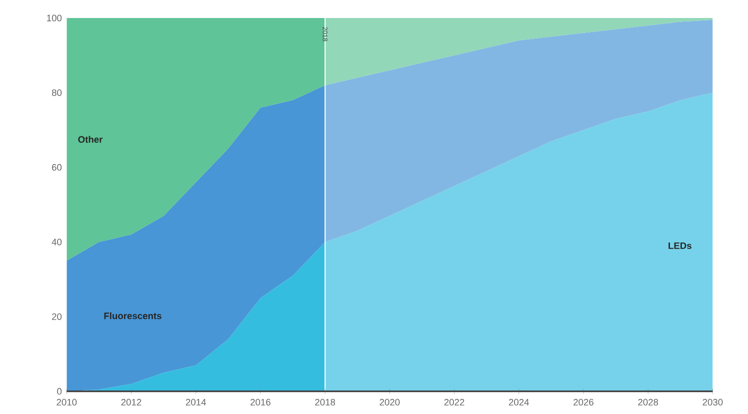 Image resolution: width=748 pixels, height=414 pixels. I want to click on x-tick-label: 2010, so click(66, 402).